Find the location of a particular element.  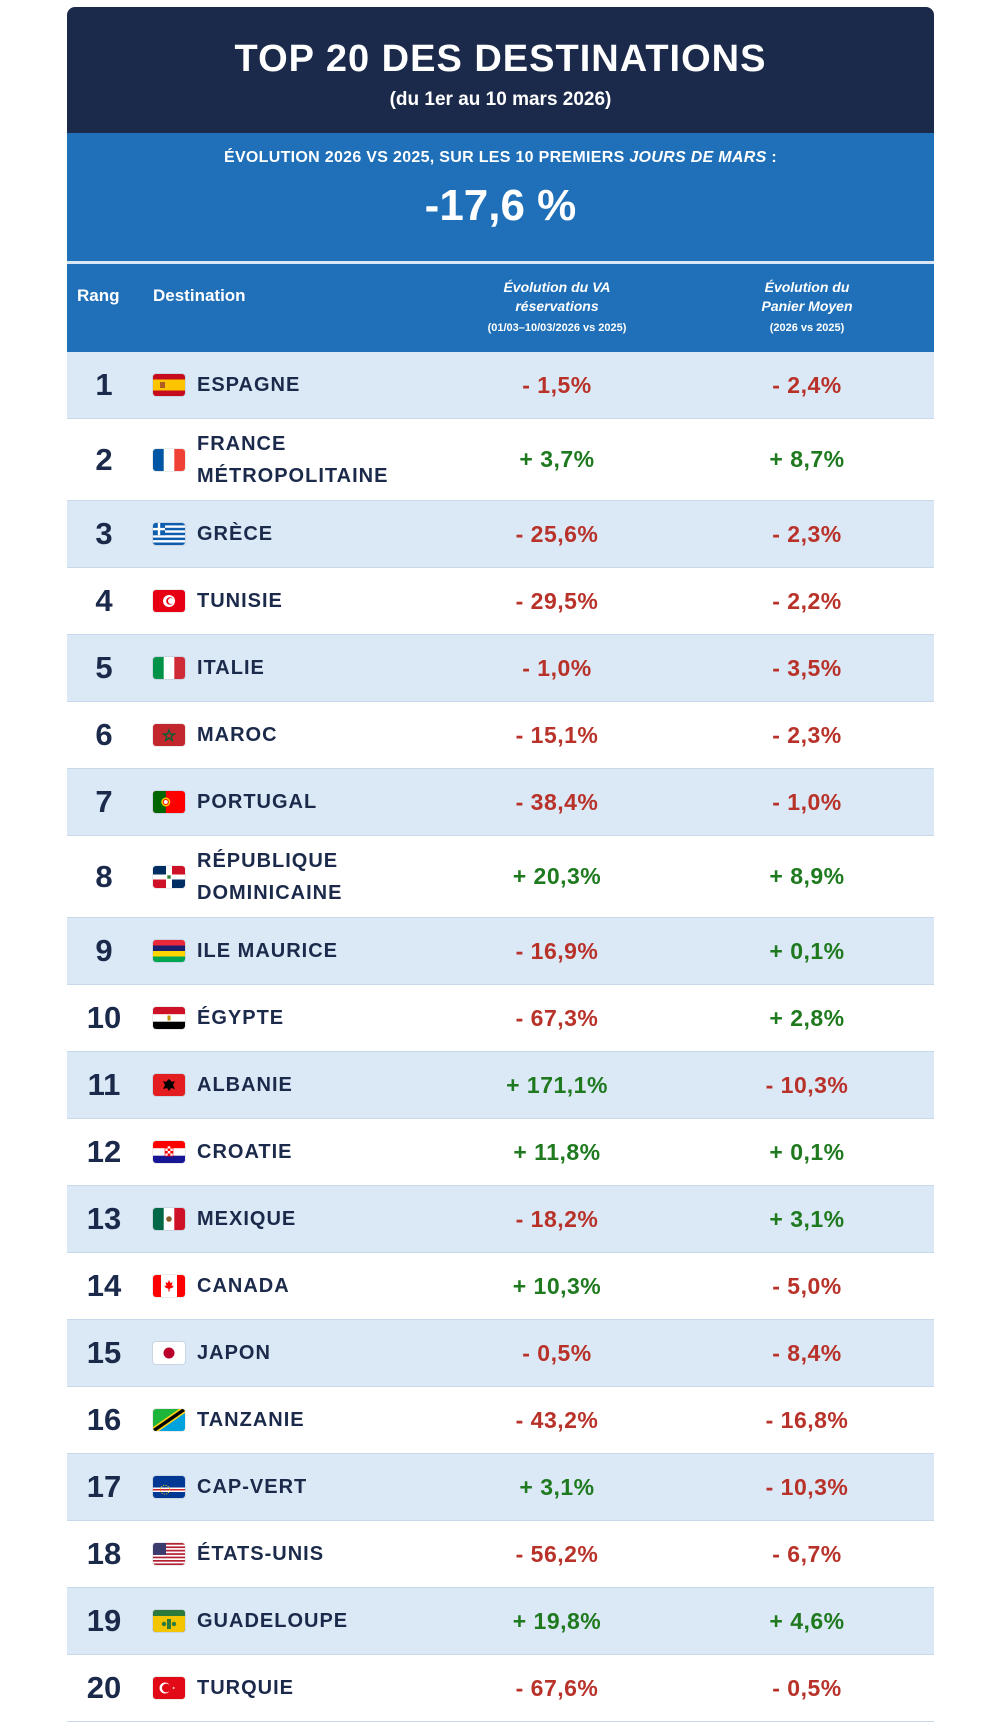

va-evolution-value: - 18,2% is located at coordinates (557, 1218).